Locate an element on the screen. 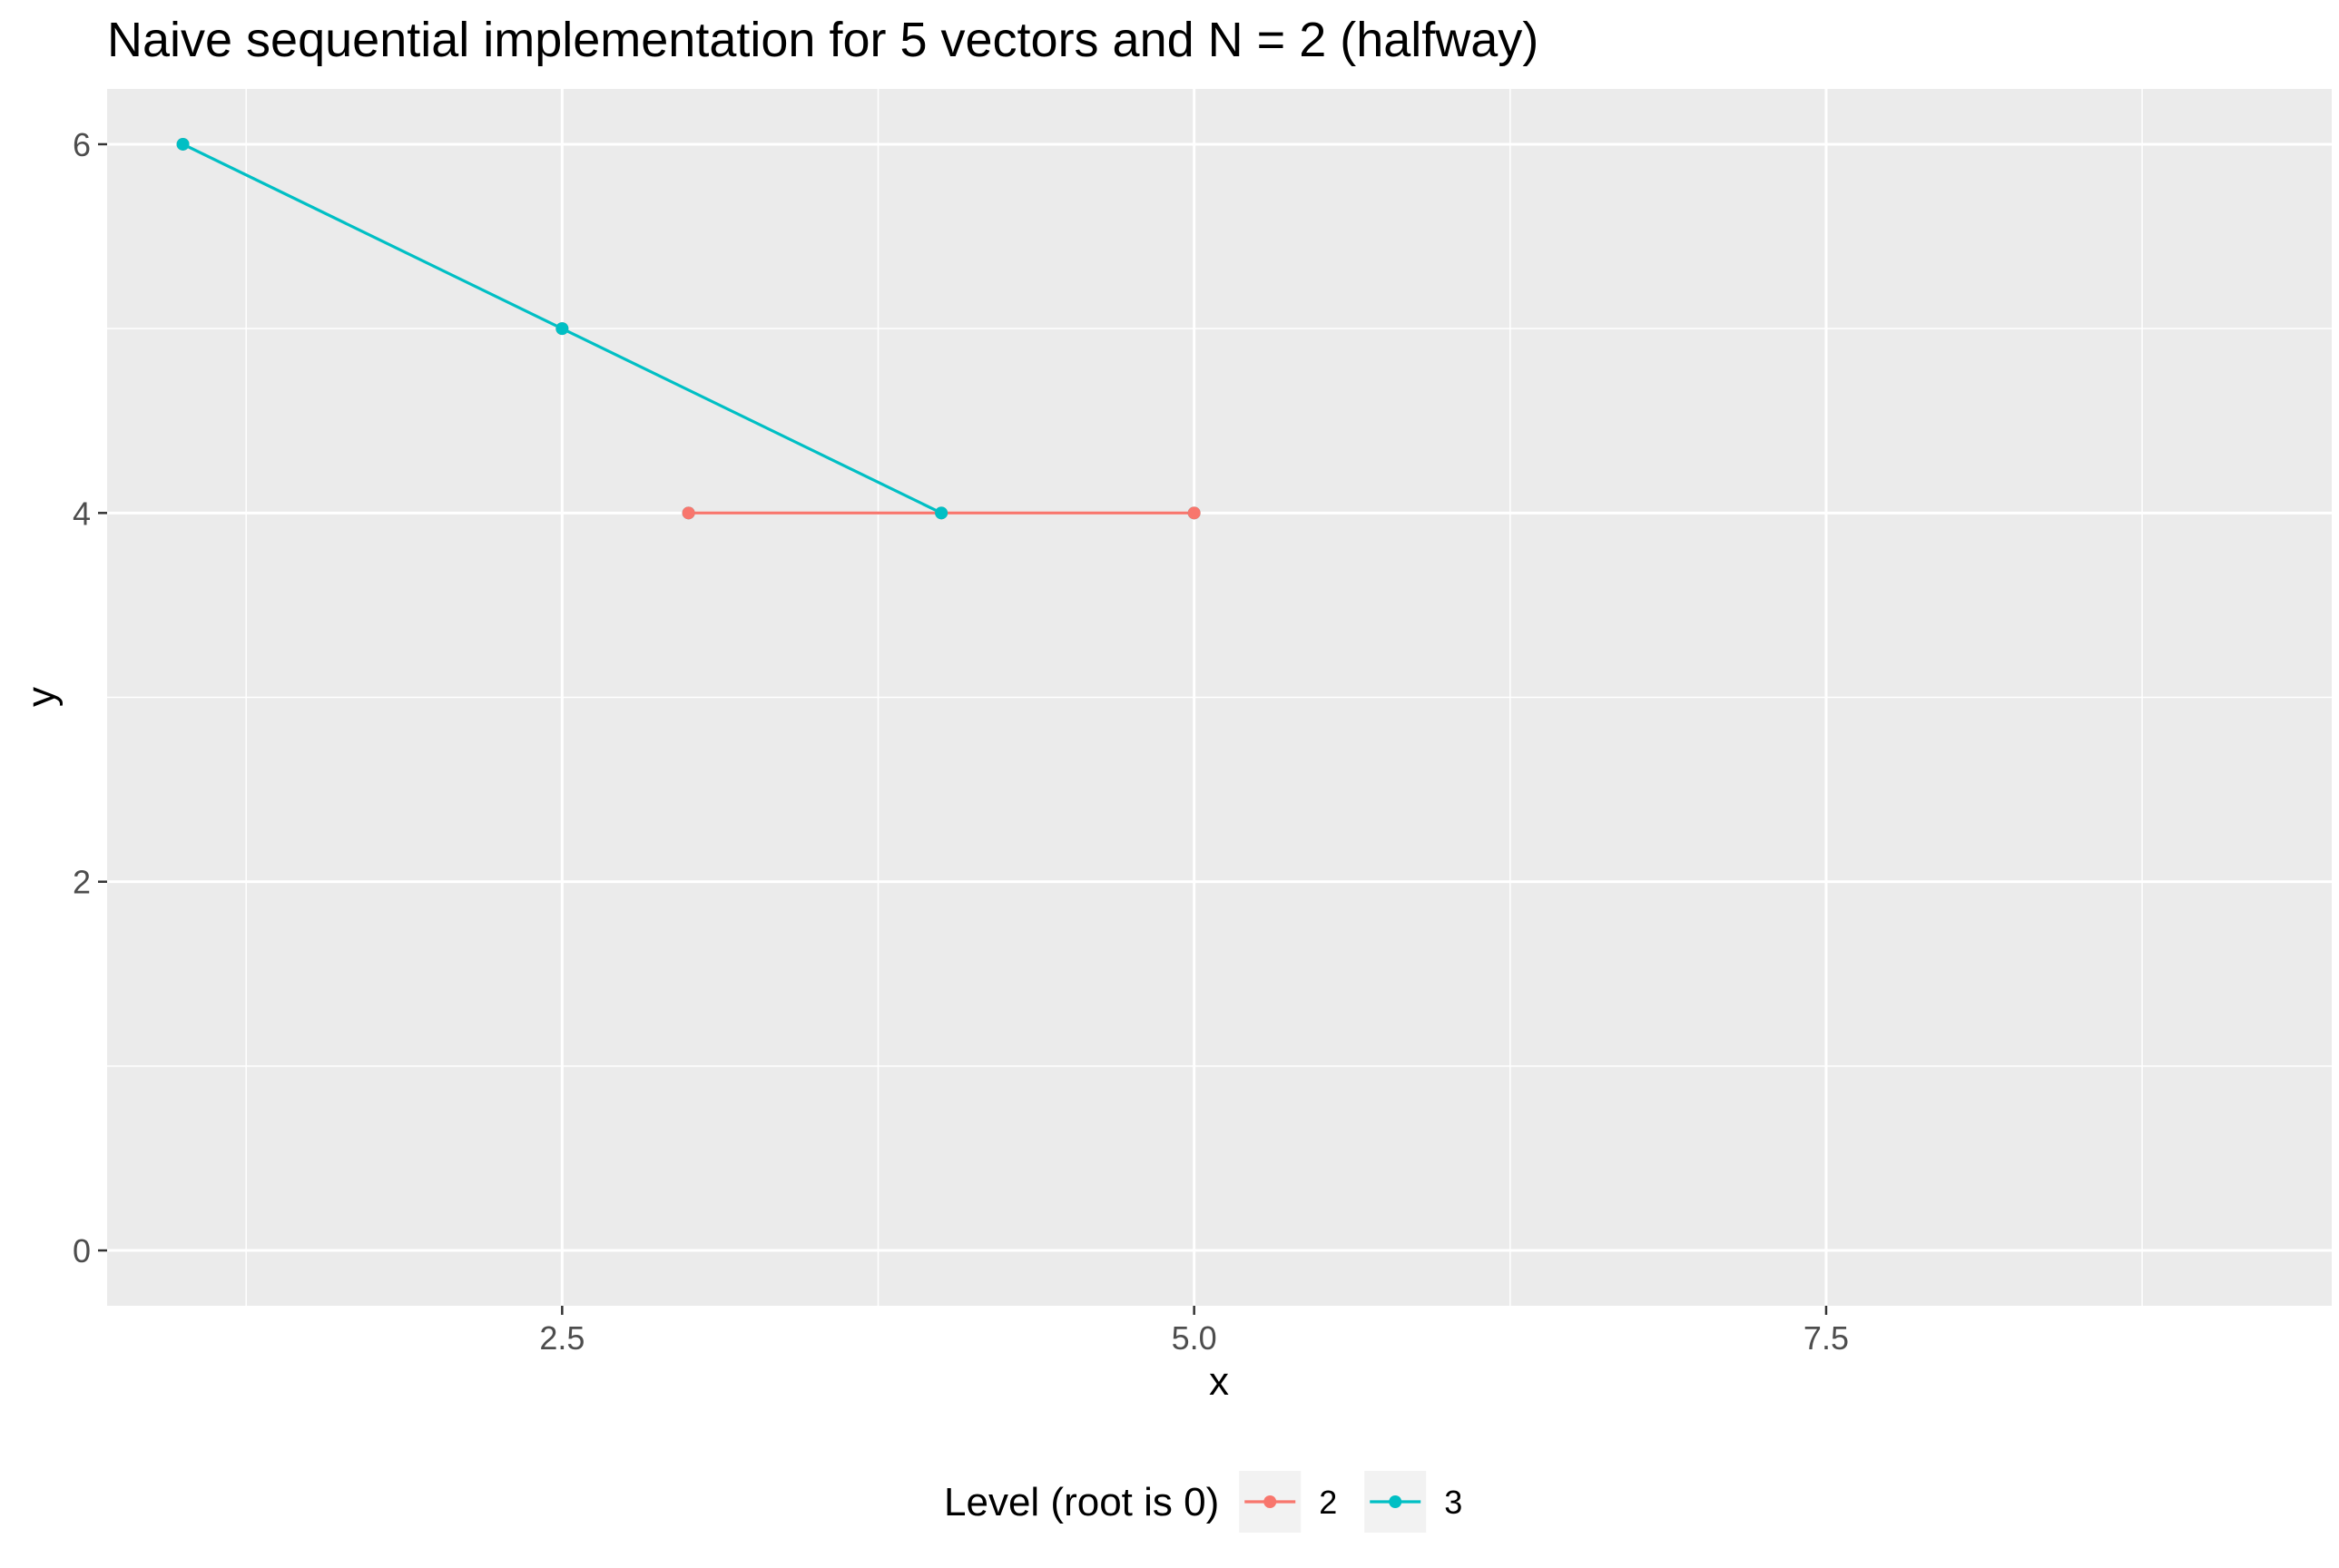 The height and width of the screenshot is (1568, 2339). y-tick-labels: 0 2 4 6 is located at coordinates (82, 697).